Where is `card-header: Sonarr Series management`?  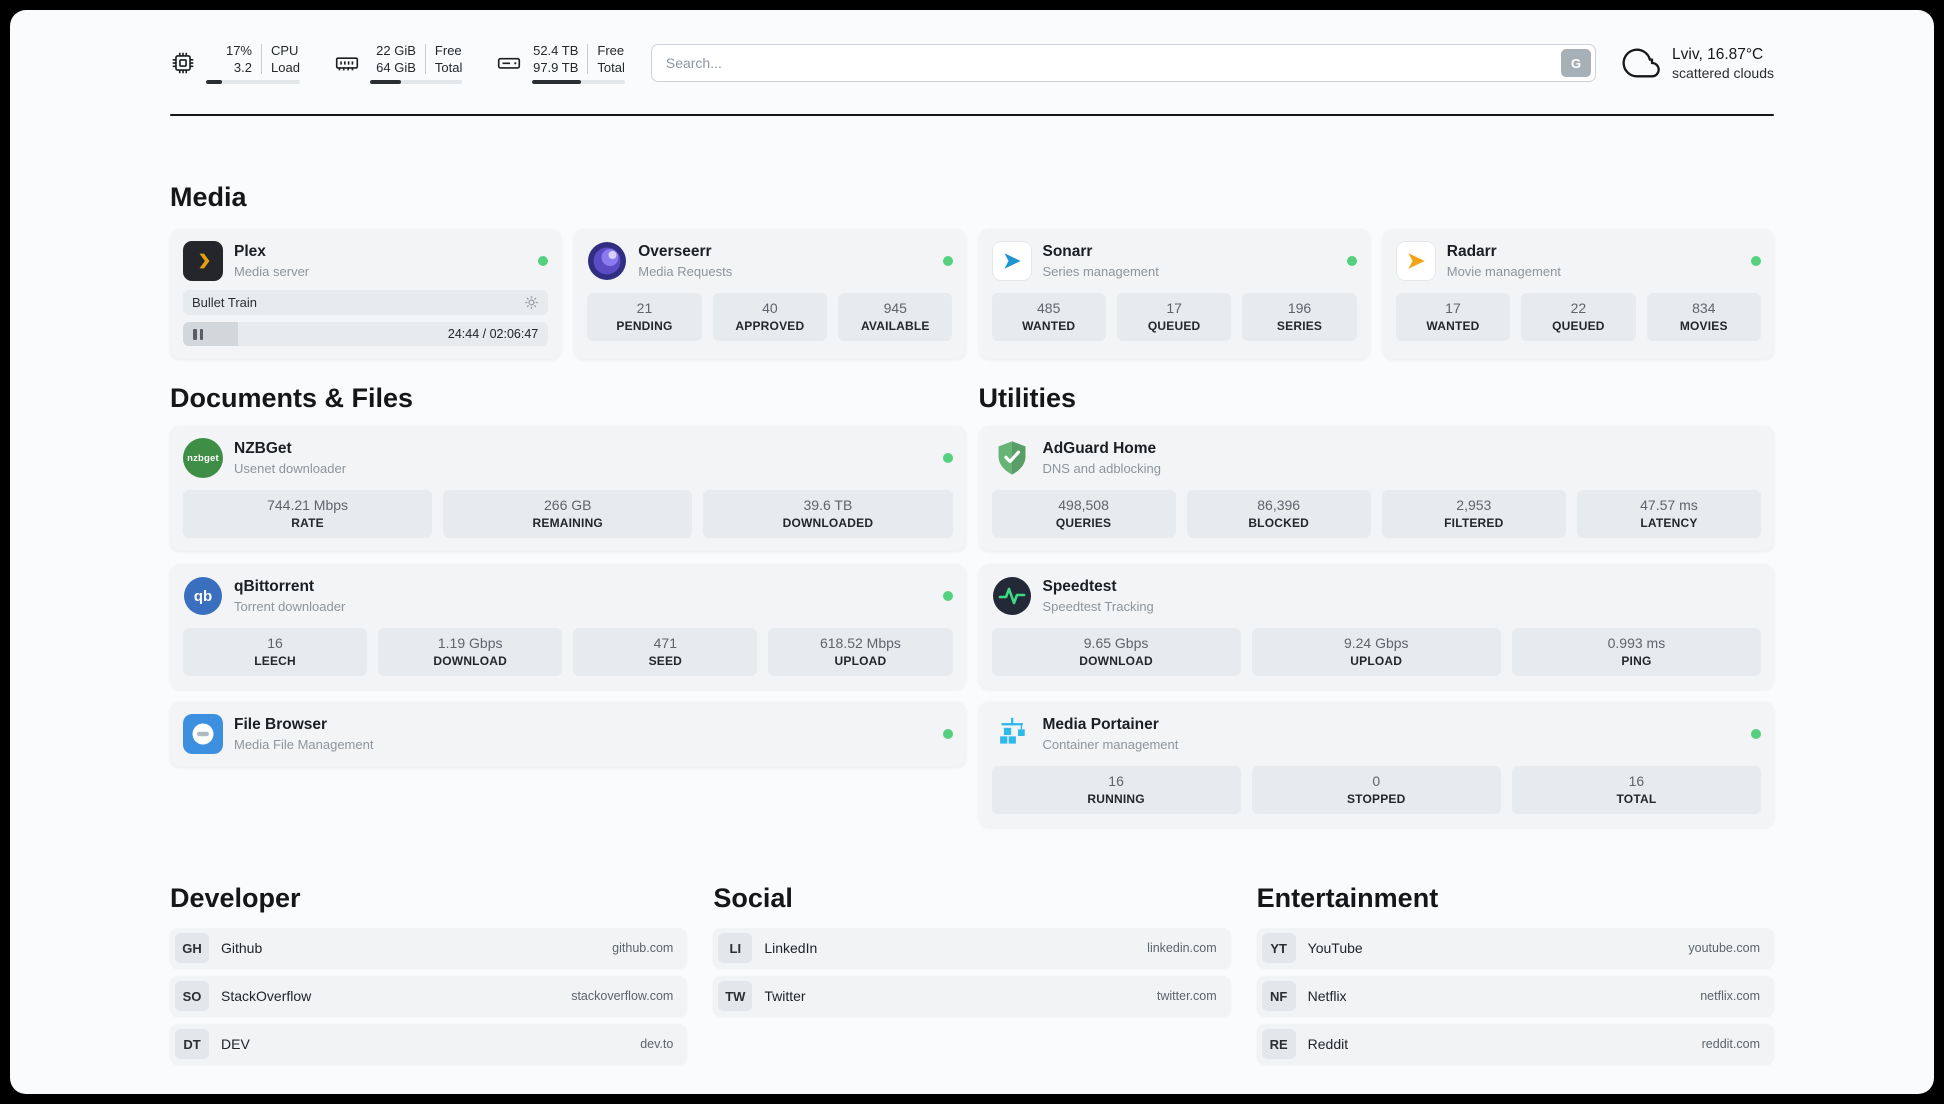
card-header: Sonarr Series management is located at coordinates (1174, 261).